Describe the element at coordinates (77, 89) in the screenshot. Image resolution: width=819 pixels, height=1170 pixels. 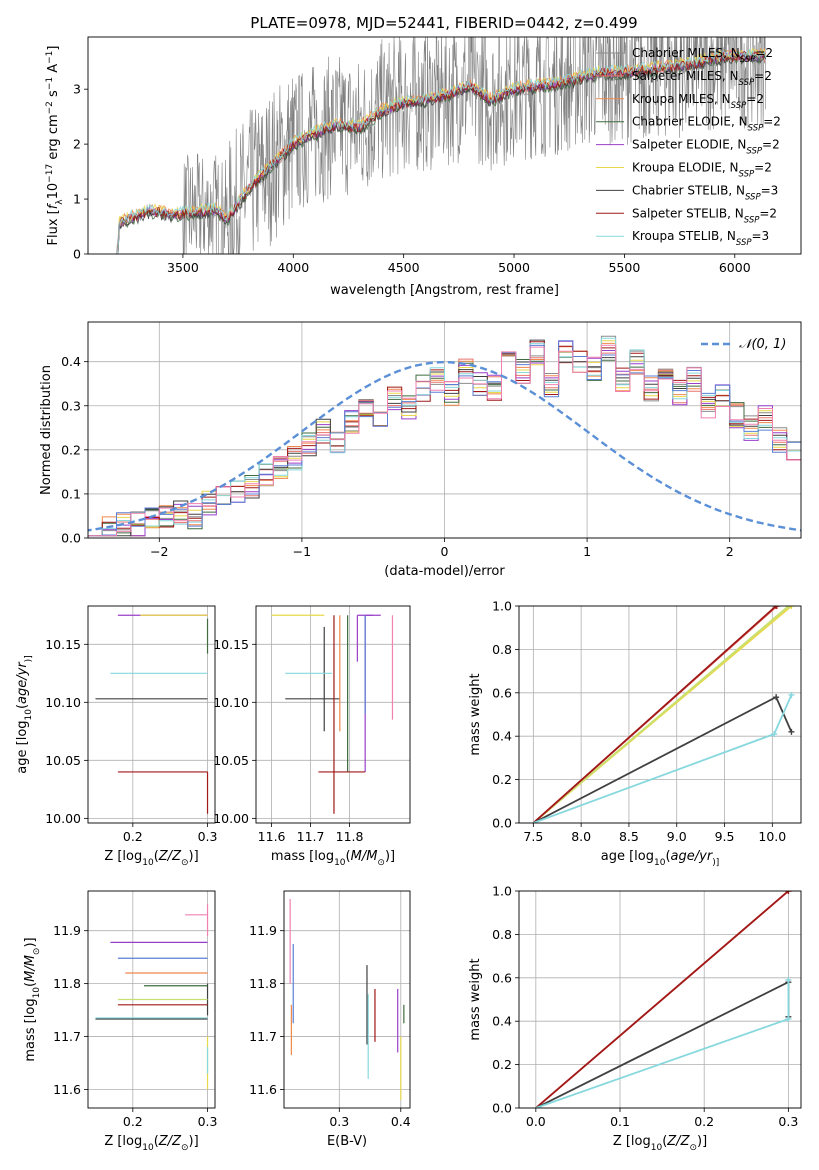
I see `y-tick-label: 3` at that location.